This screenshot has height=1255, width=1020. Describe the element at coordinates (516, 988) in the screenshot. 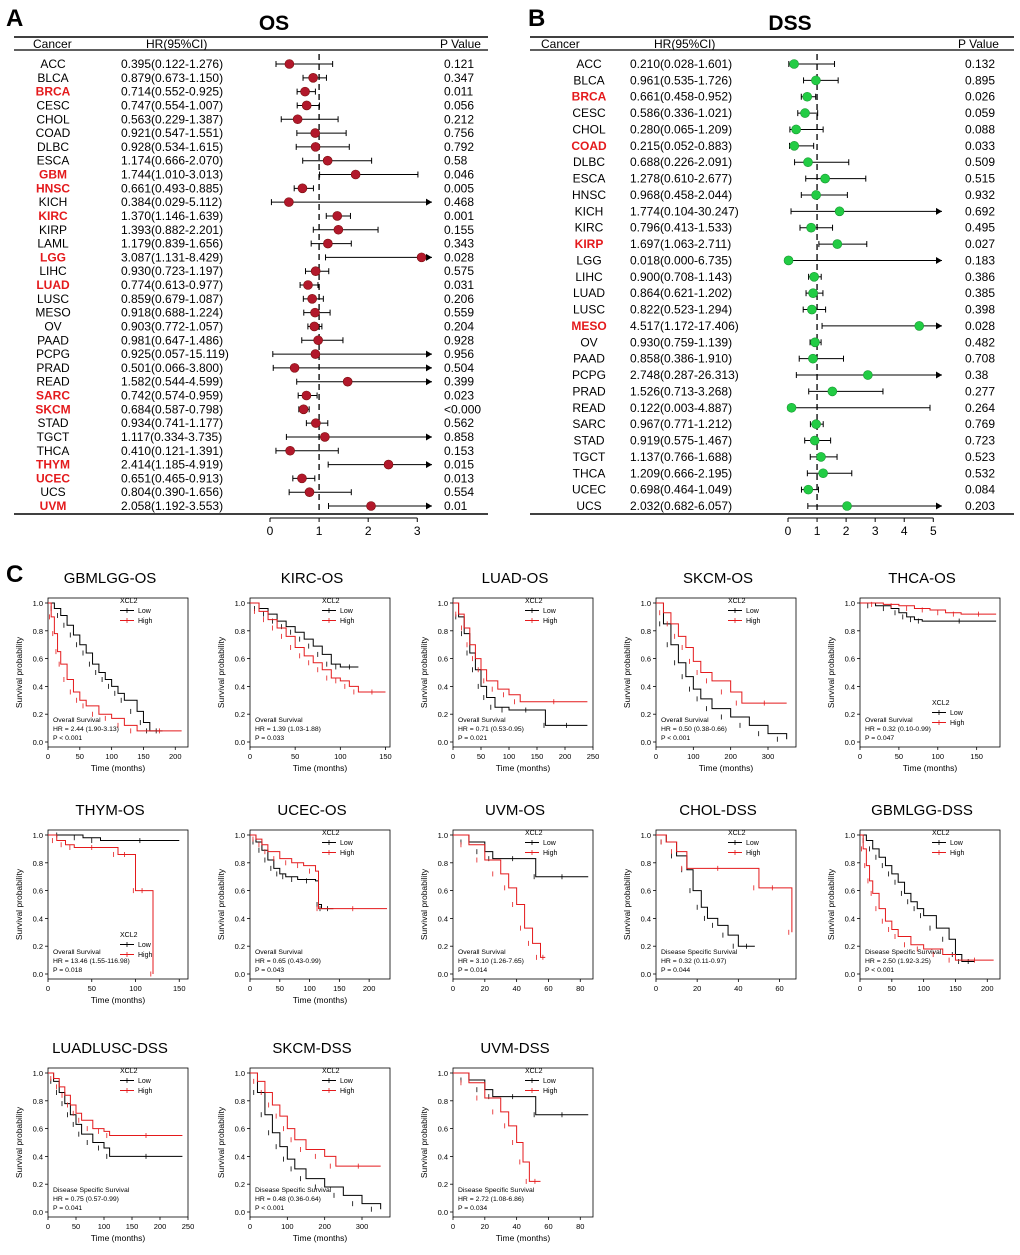

I see `km-x-tick-label: 40` at that location.